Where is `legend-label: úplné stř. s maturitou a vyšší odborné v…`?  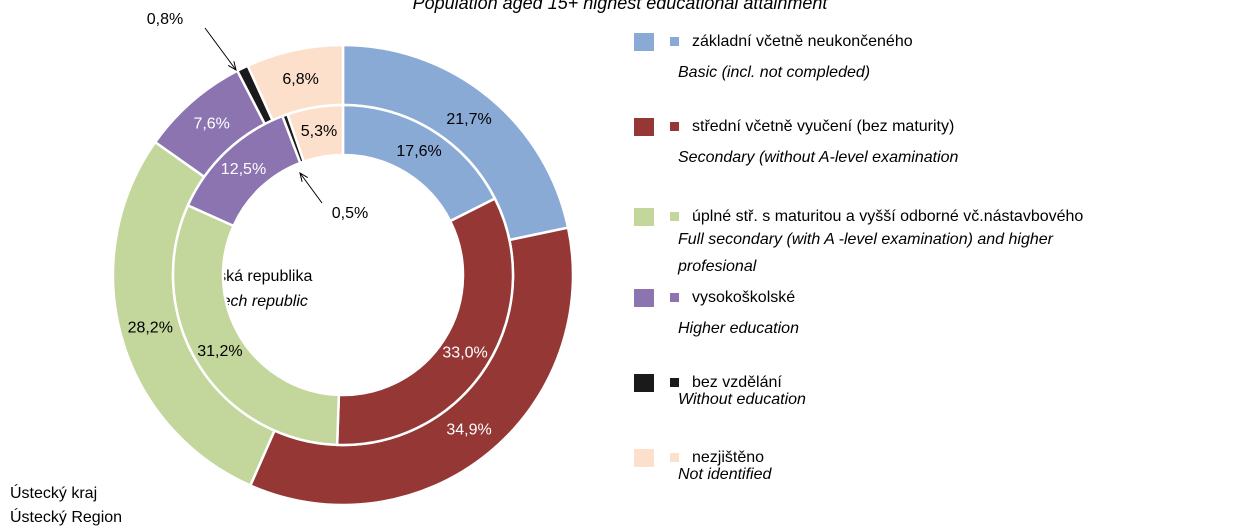 legend-label: úplné stř. s maturitou a vyšší odborné v… is located at coordinates (887, 216).